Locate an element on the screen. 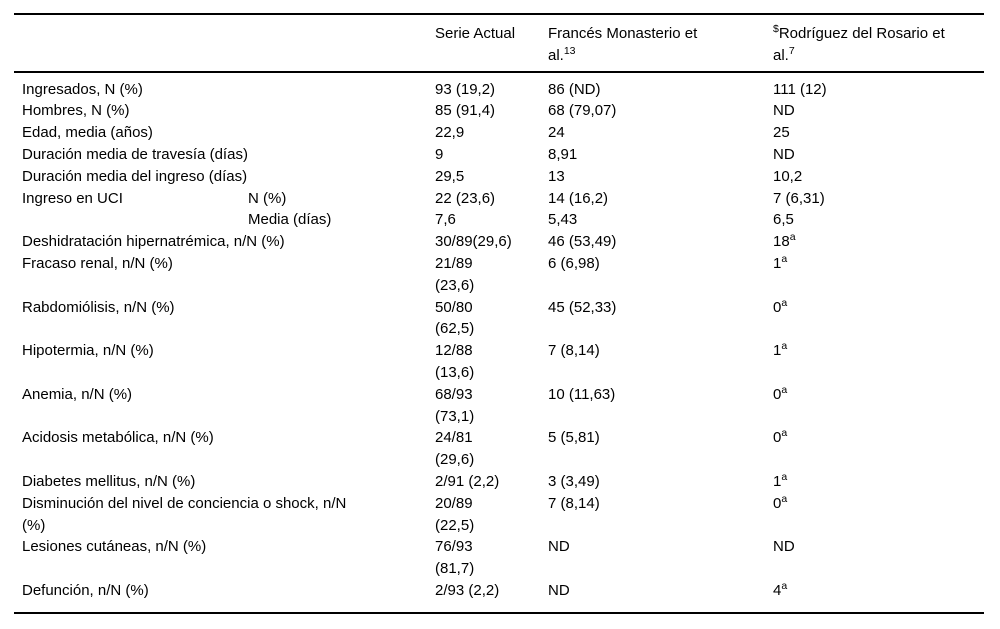 This screenshot has height=629, width=1000. cell-frances-monasterio: 10 (11,63) is located at coordinates (582, 394).